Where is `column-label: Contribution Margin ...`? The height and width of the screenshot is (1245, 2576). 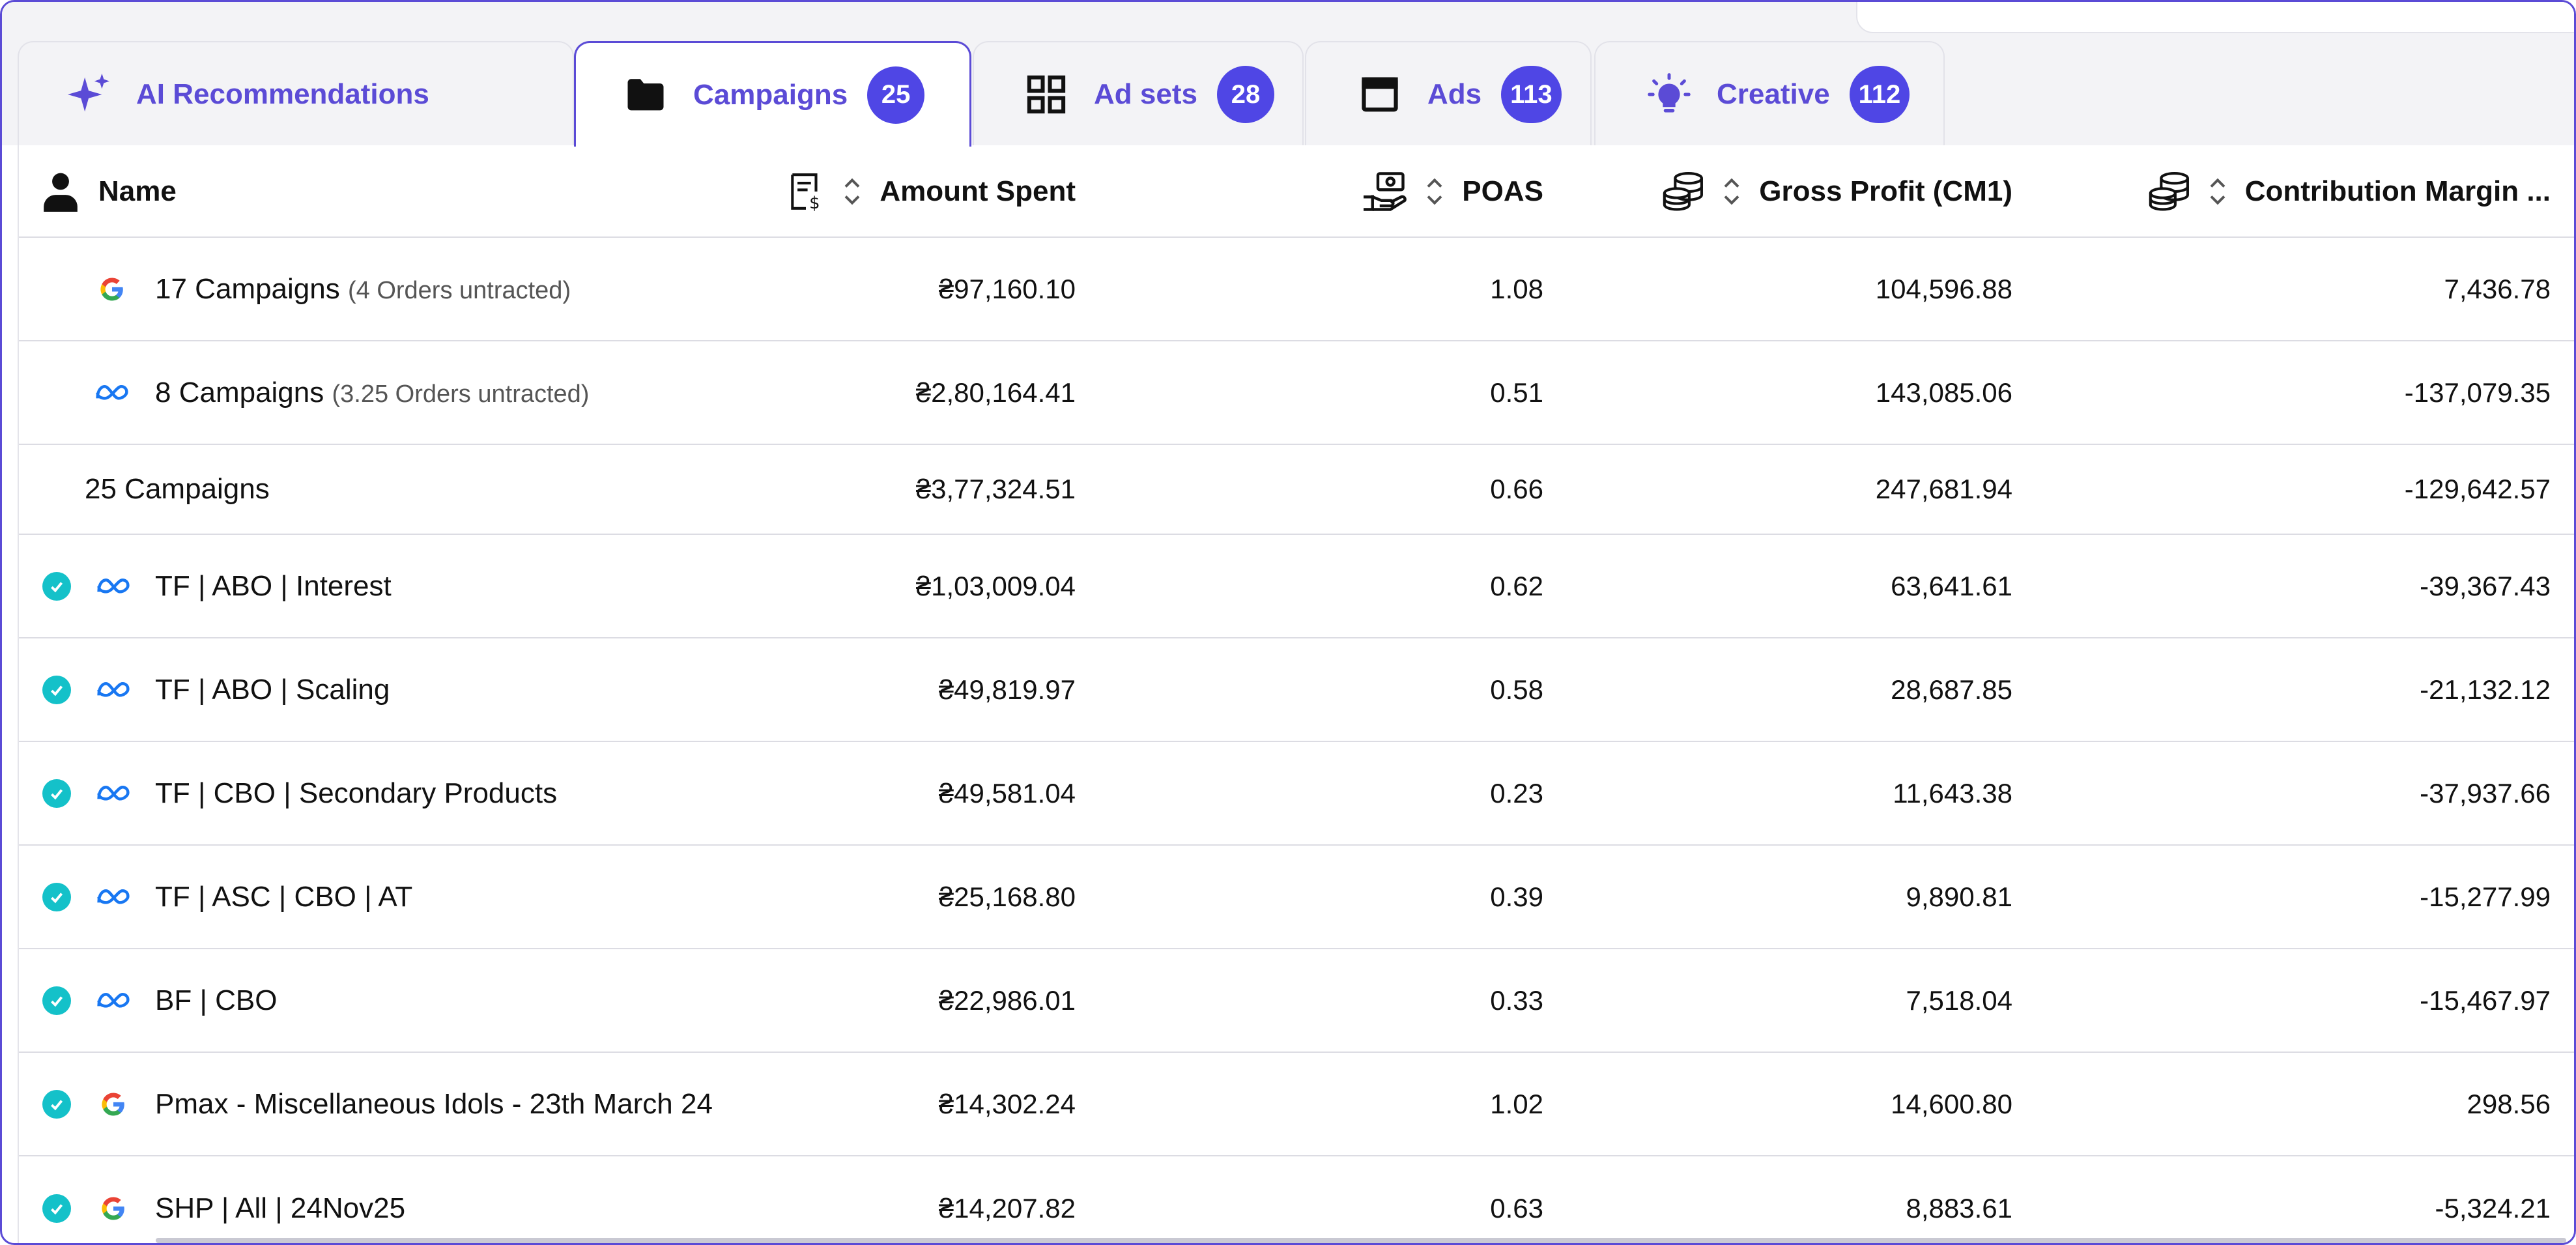
column-label: Contribution Margin ... is located at coordinates (2397, 191).